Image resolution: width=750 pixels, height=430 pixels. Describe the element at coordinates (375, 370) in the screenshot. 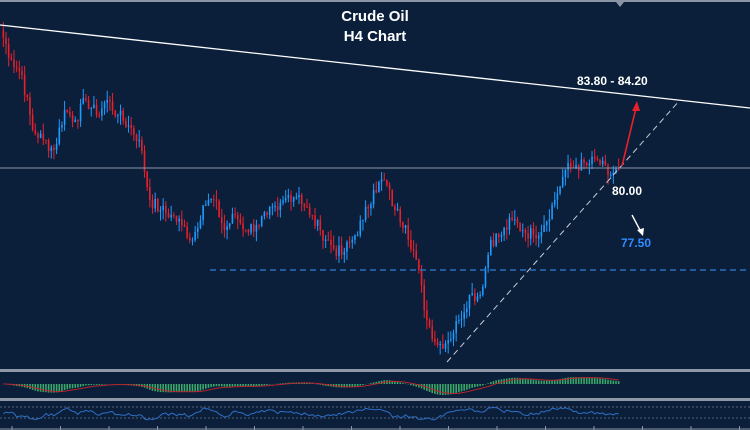

I see `macd-panel-separator` at that location.